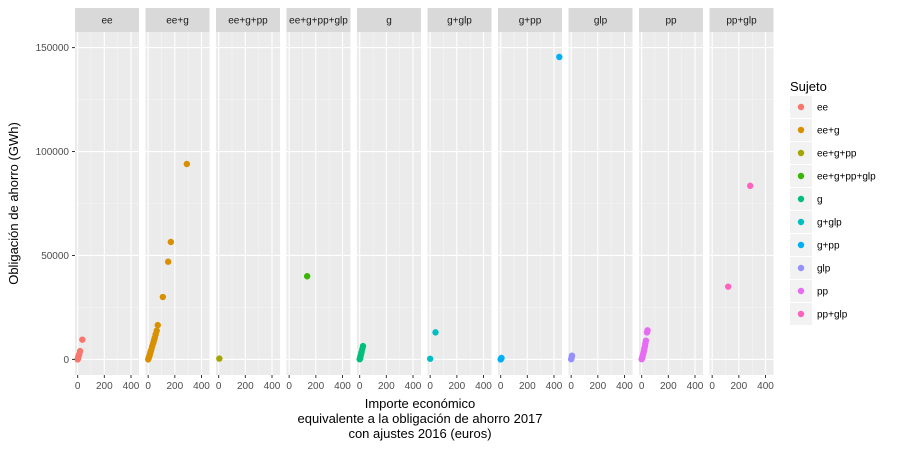 This screenshot has width=900, height=450. Describe the element at coordinates (459, 200) in the screenshot. I see `facet-panel: g+glp 0 200 400` at that location.